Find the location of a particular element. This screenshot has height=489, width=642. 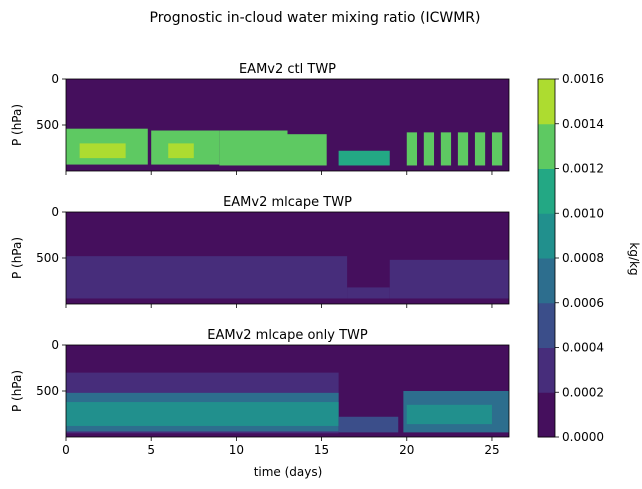

colorbar-label: kg/kg is located at coordinates (634, 258).